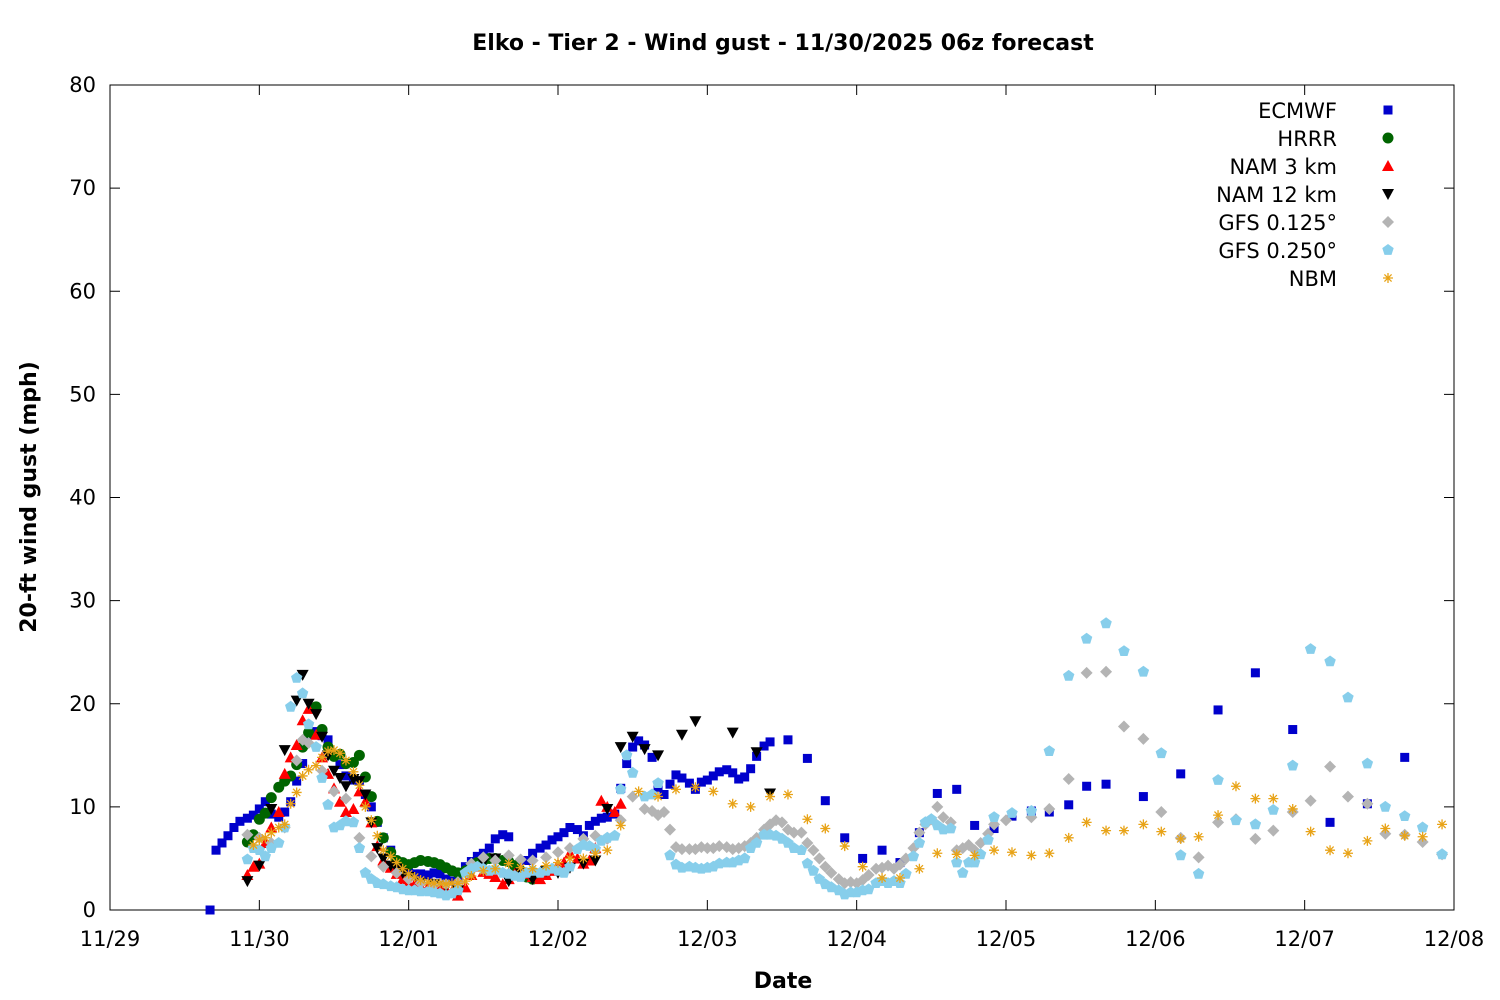 The height and width of the screenshot is (1000, 1500). I want to click on x-axis-label: Date, so click(783, 981).